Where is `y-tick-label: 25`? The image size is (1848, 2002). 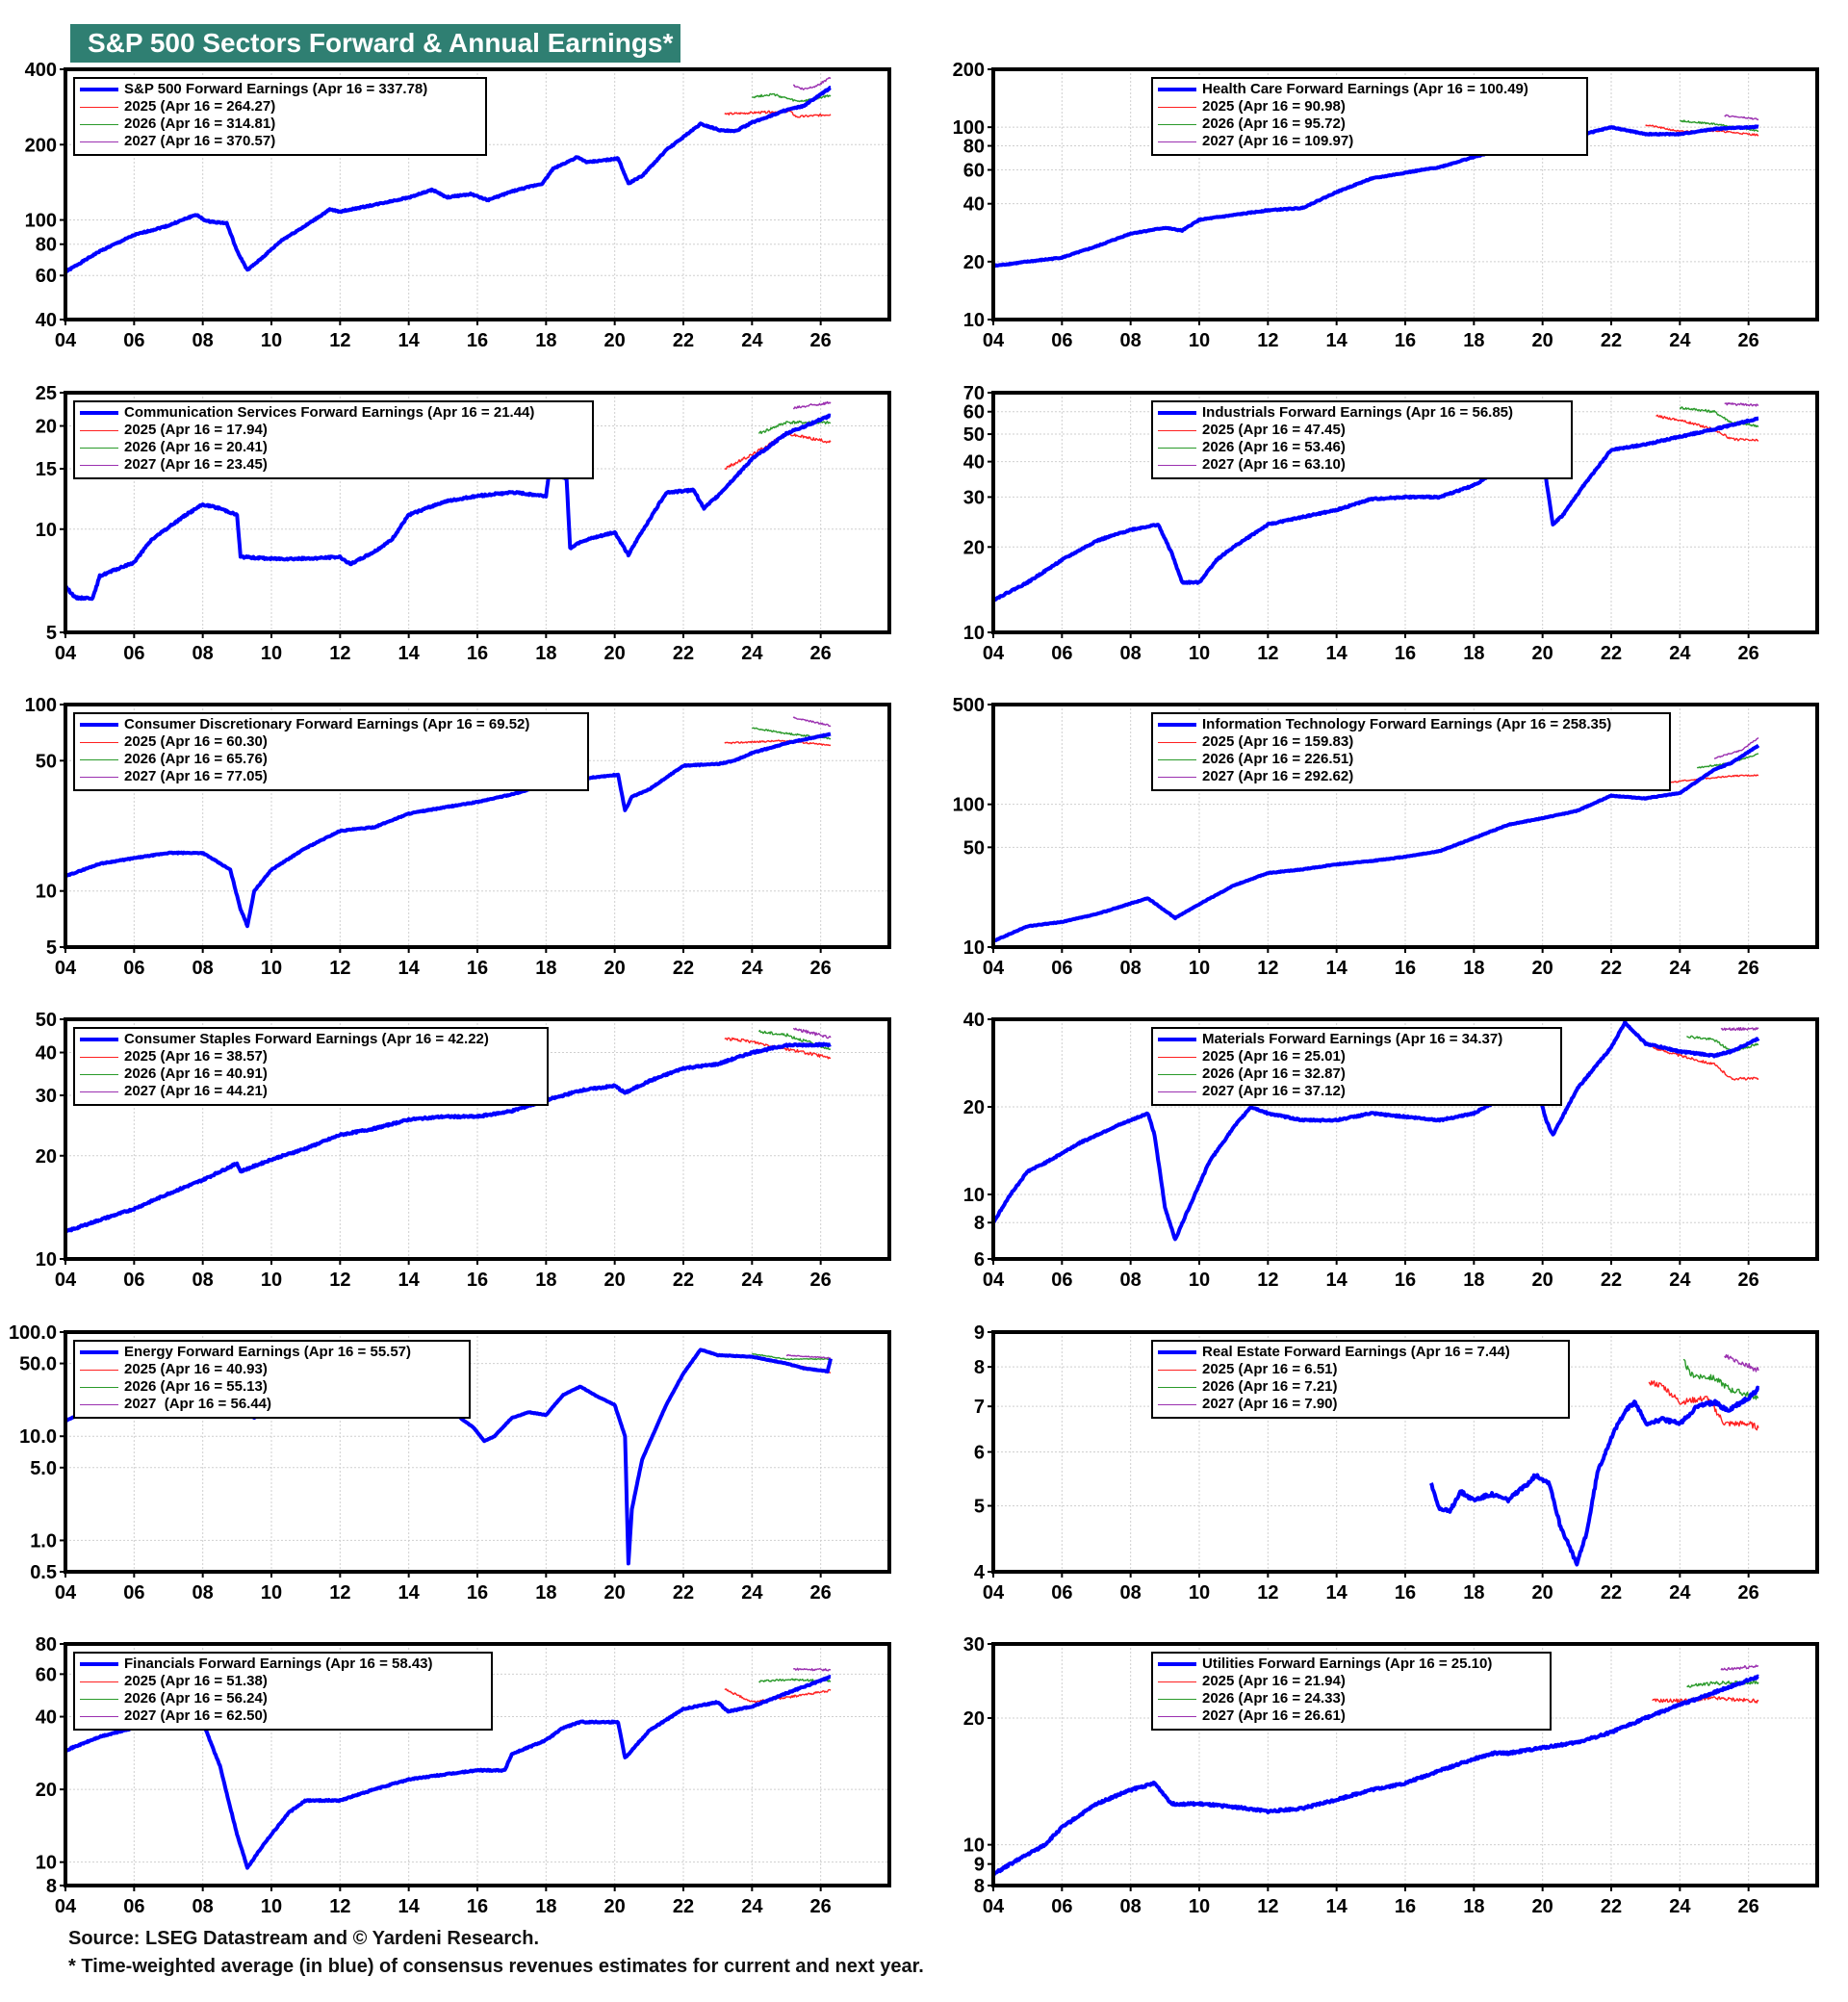
y-tick-label: 25 is located at coordinates (46, 393).